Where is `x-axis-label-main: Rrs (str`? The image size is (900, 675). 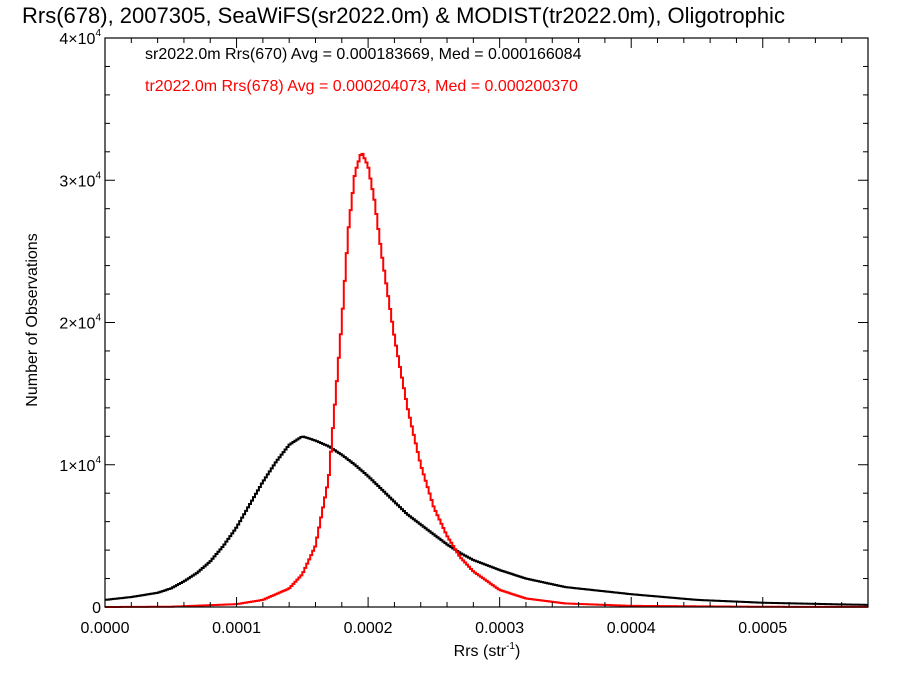
x-axis-label-main: Rrs (str is located at coordinates (480, 651).